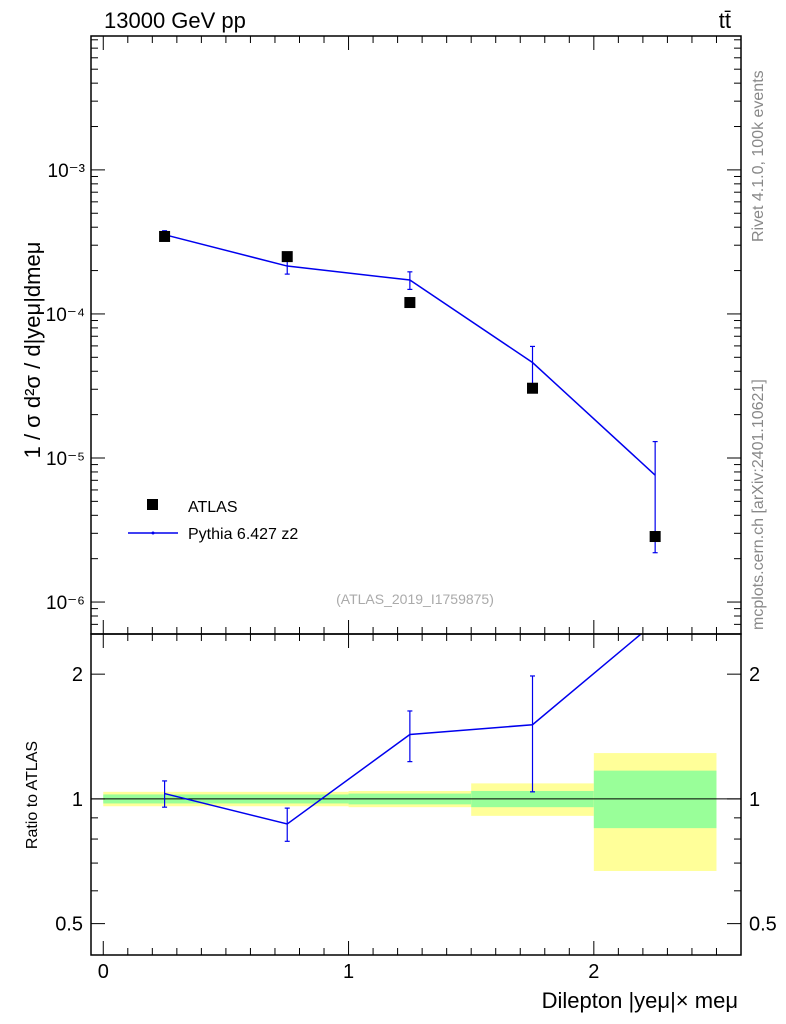 This screenshot has width=786, height=1024. What do you see at coordinates (402, 738) in the screenshot?
I see `ratio-series` at bounding box center [402, 738].